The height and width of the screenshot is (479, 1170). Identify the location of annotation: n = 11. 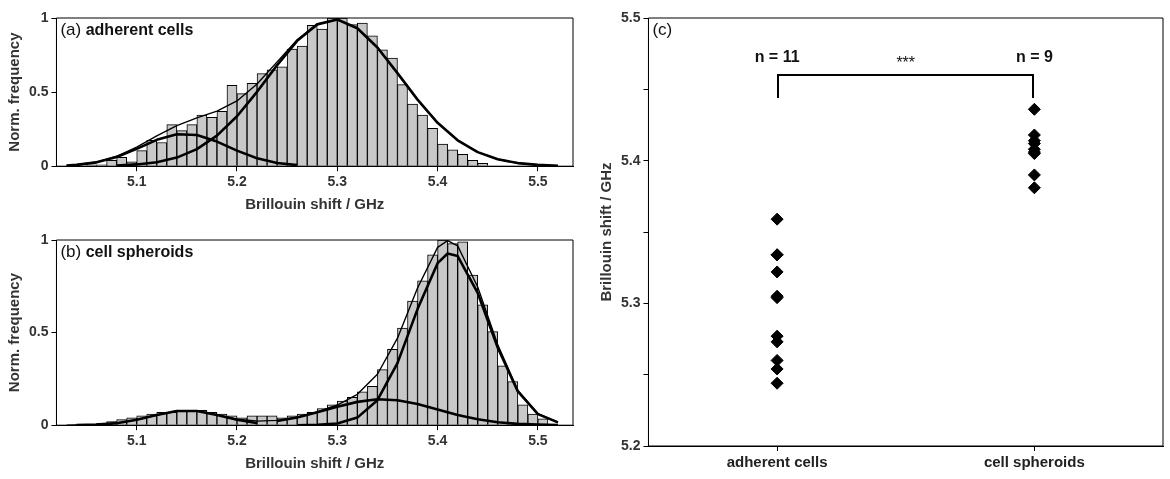
(777, 57).